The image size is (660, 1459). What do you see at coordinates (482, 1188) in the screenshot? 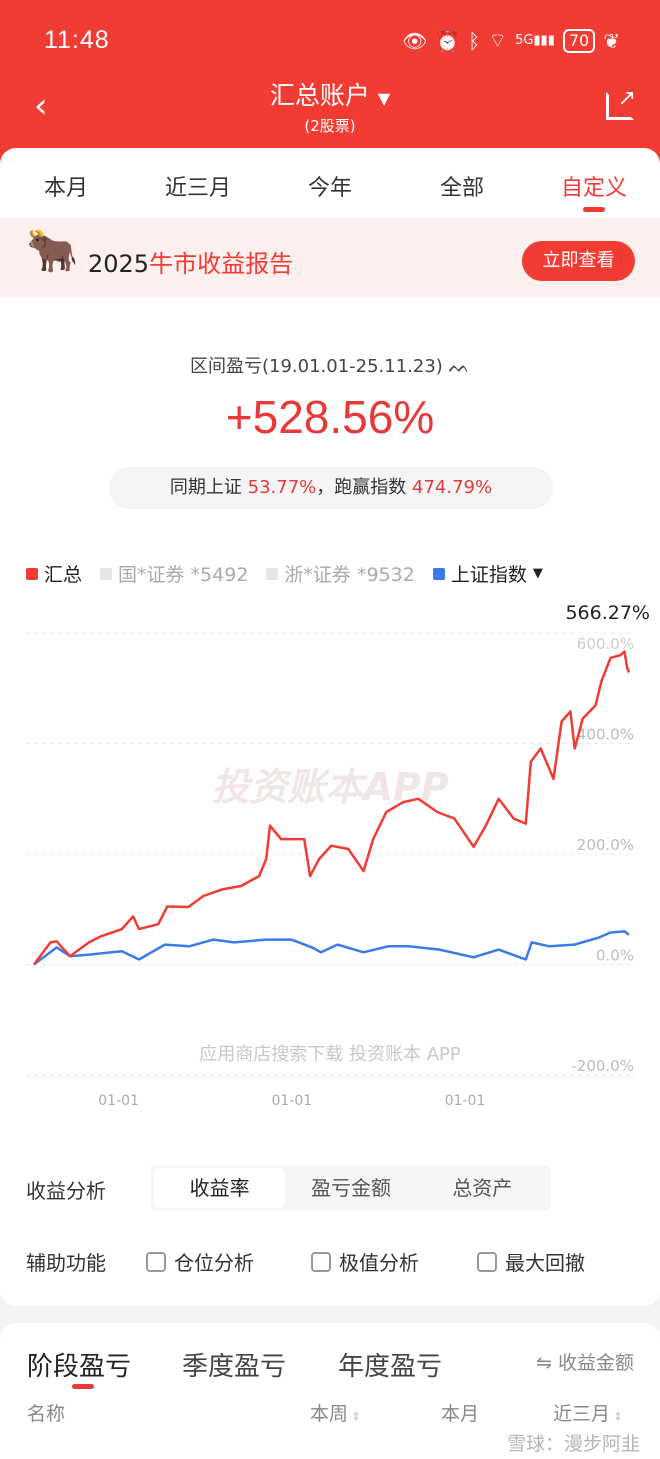
I see `option-total-assets: 总资产` at bounding box center [482, 1188].